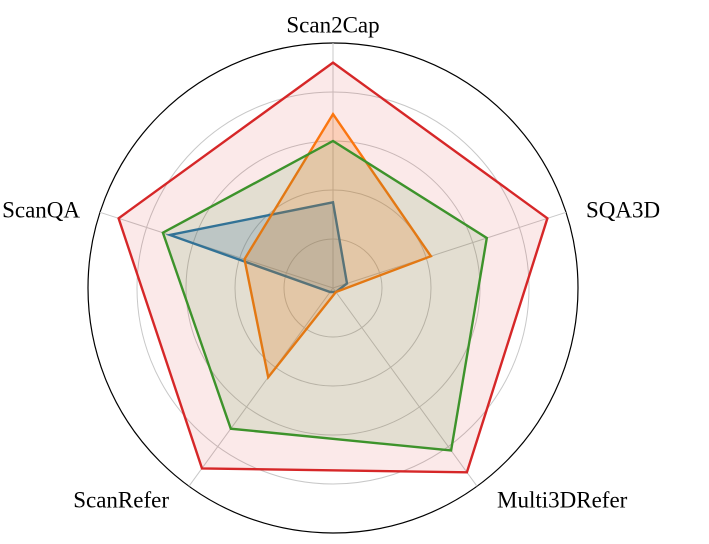 This screenshot has height=544, width=709. Describe the element at coordinates (623, 210) in the screenshot. I see `axis-label-sqa3d: SQA3D` at that location.